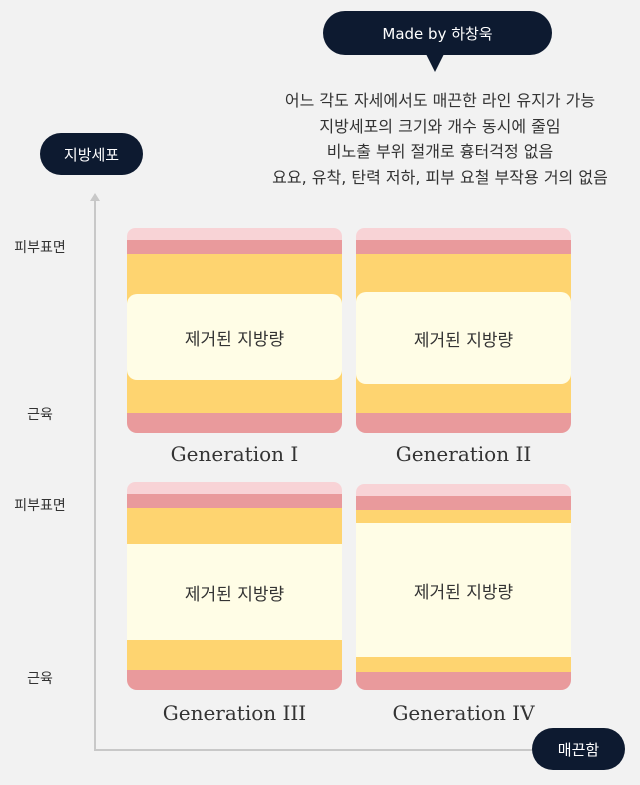  I want to click on y-axis, so click(95, 475).